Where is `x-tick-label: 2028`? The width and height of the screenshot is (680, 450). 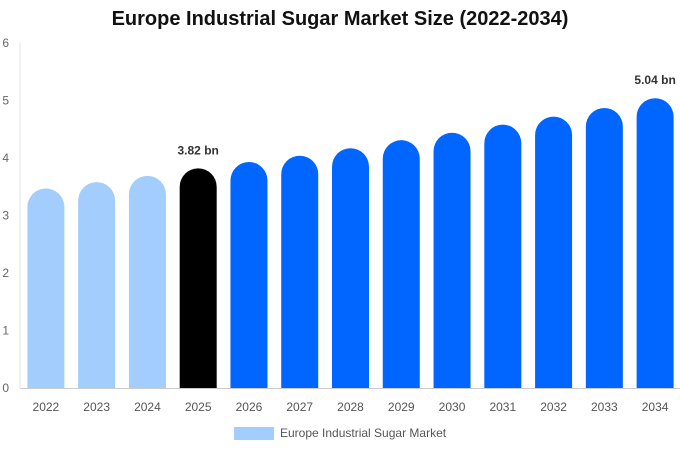 x-tick-label: 2028 is located at coordinates (350, 407).